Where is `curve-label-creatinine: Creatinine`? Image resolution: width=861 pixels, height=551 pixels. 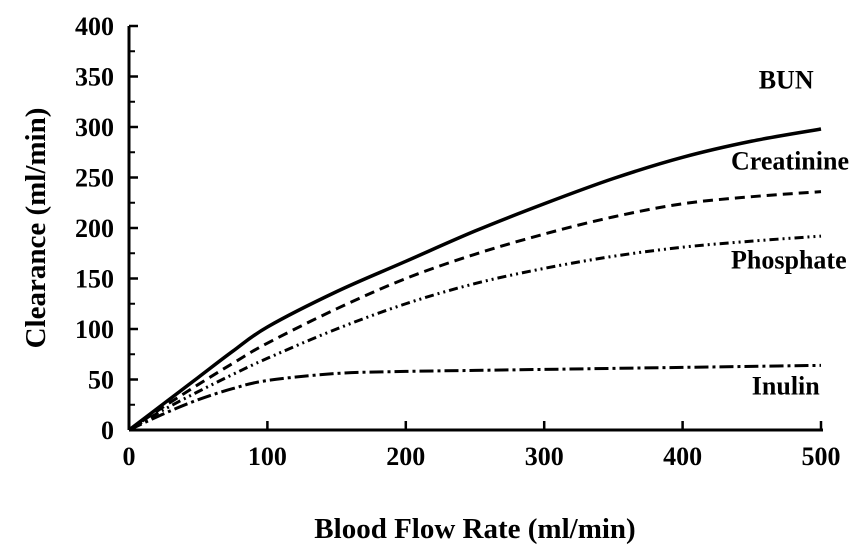
curve-label-creatinine: Creatinine is located at coordinates (790, 160).